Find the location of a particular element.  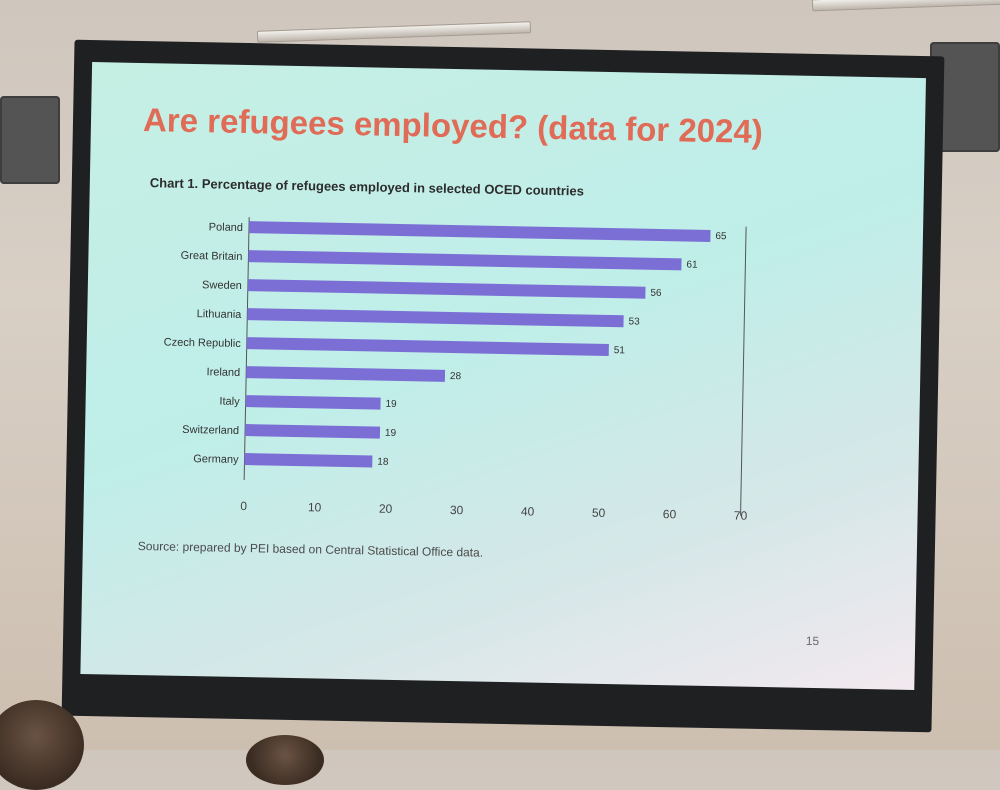

right-reference-line is located at coordinates (743, 371).